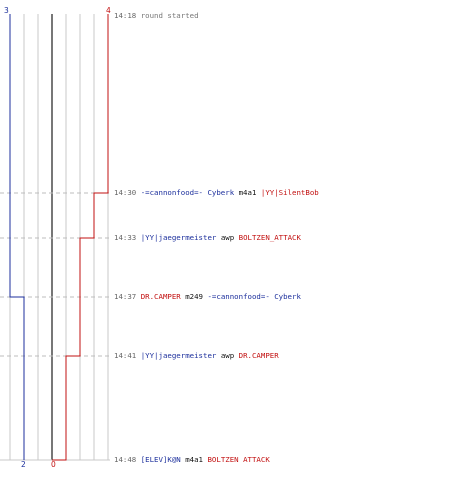  Describe the element at coordinates (254, 296) in the screenshot. I see `victim-name: -=cannonfood=- Cyberk` at that location.